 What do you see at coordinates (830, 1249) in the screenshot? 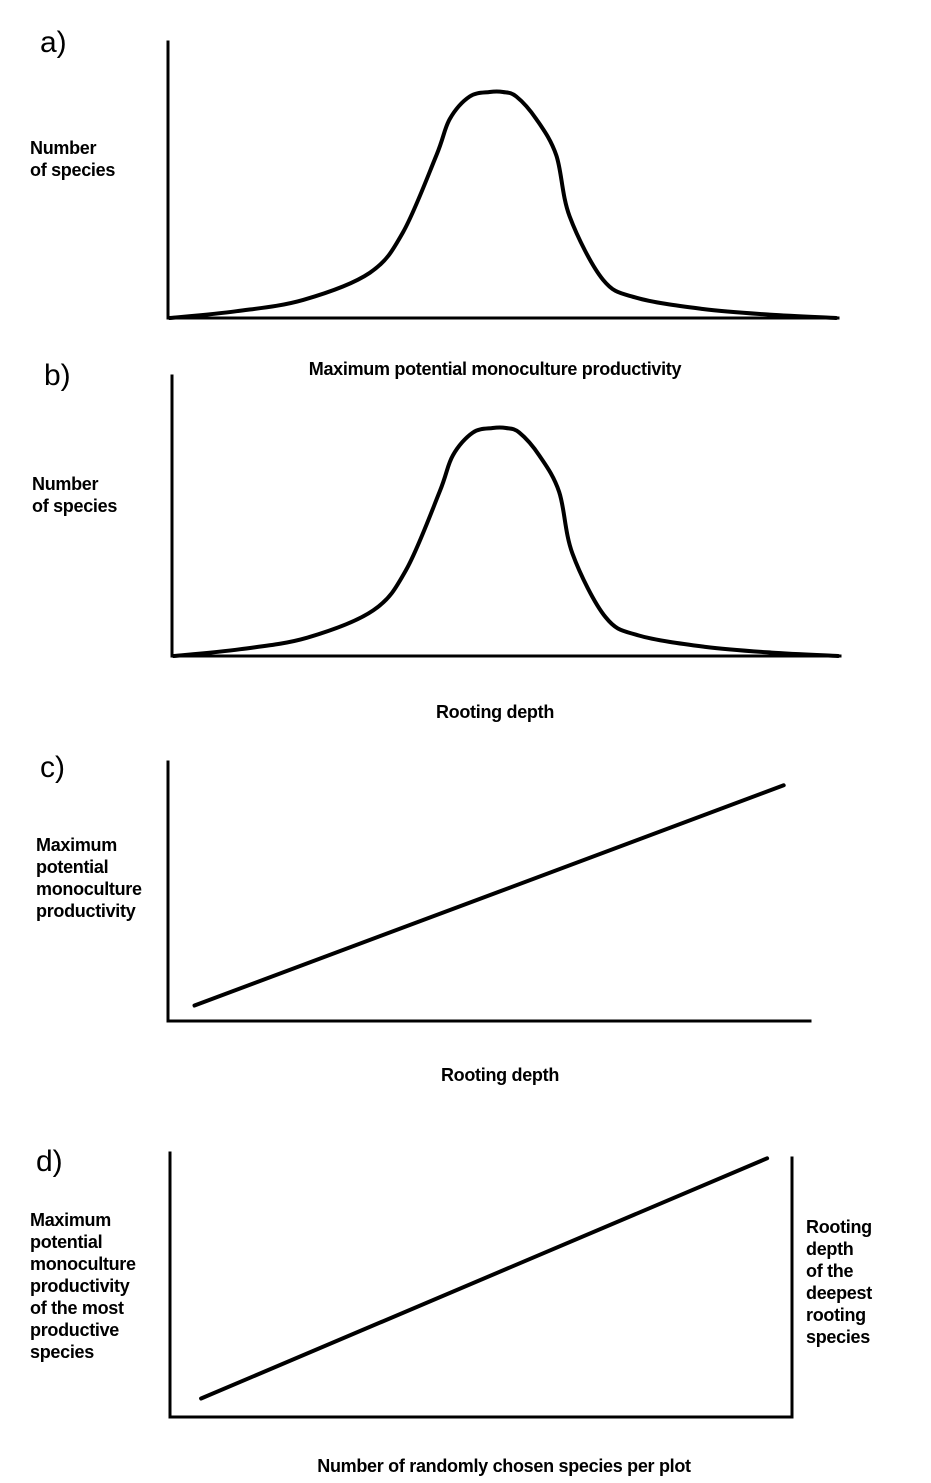
I see `panel-d-y2label-line-2: depth` at bounding box center [830, 1249].